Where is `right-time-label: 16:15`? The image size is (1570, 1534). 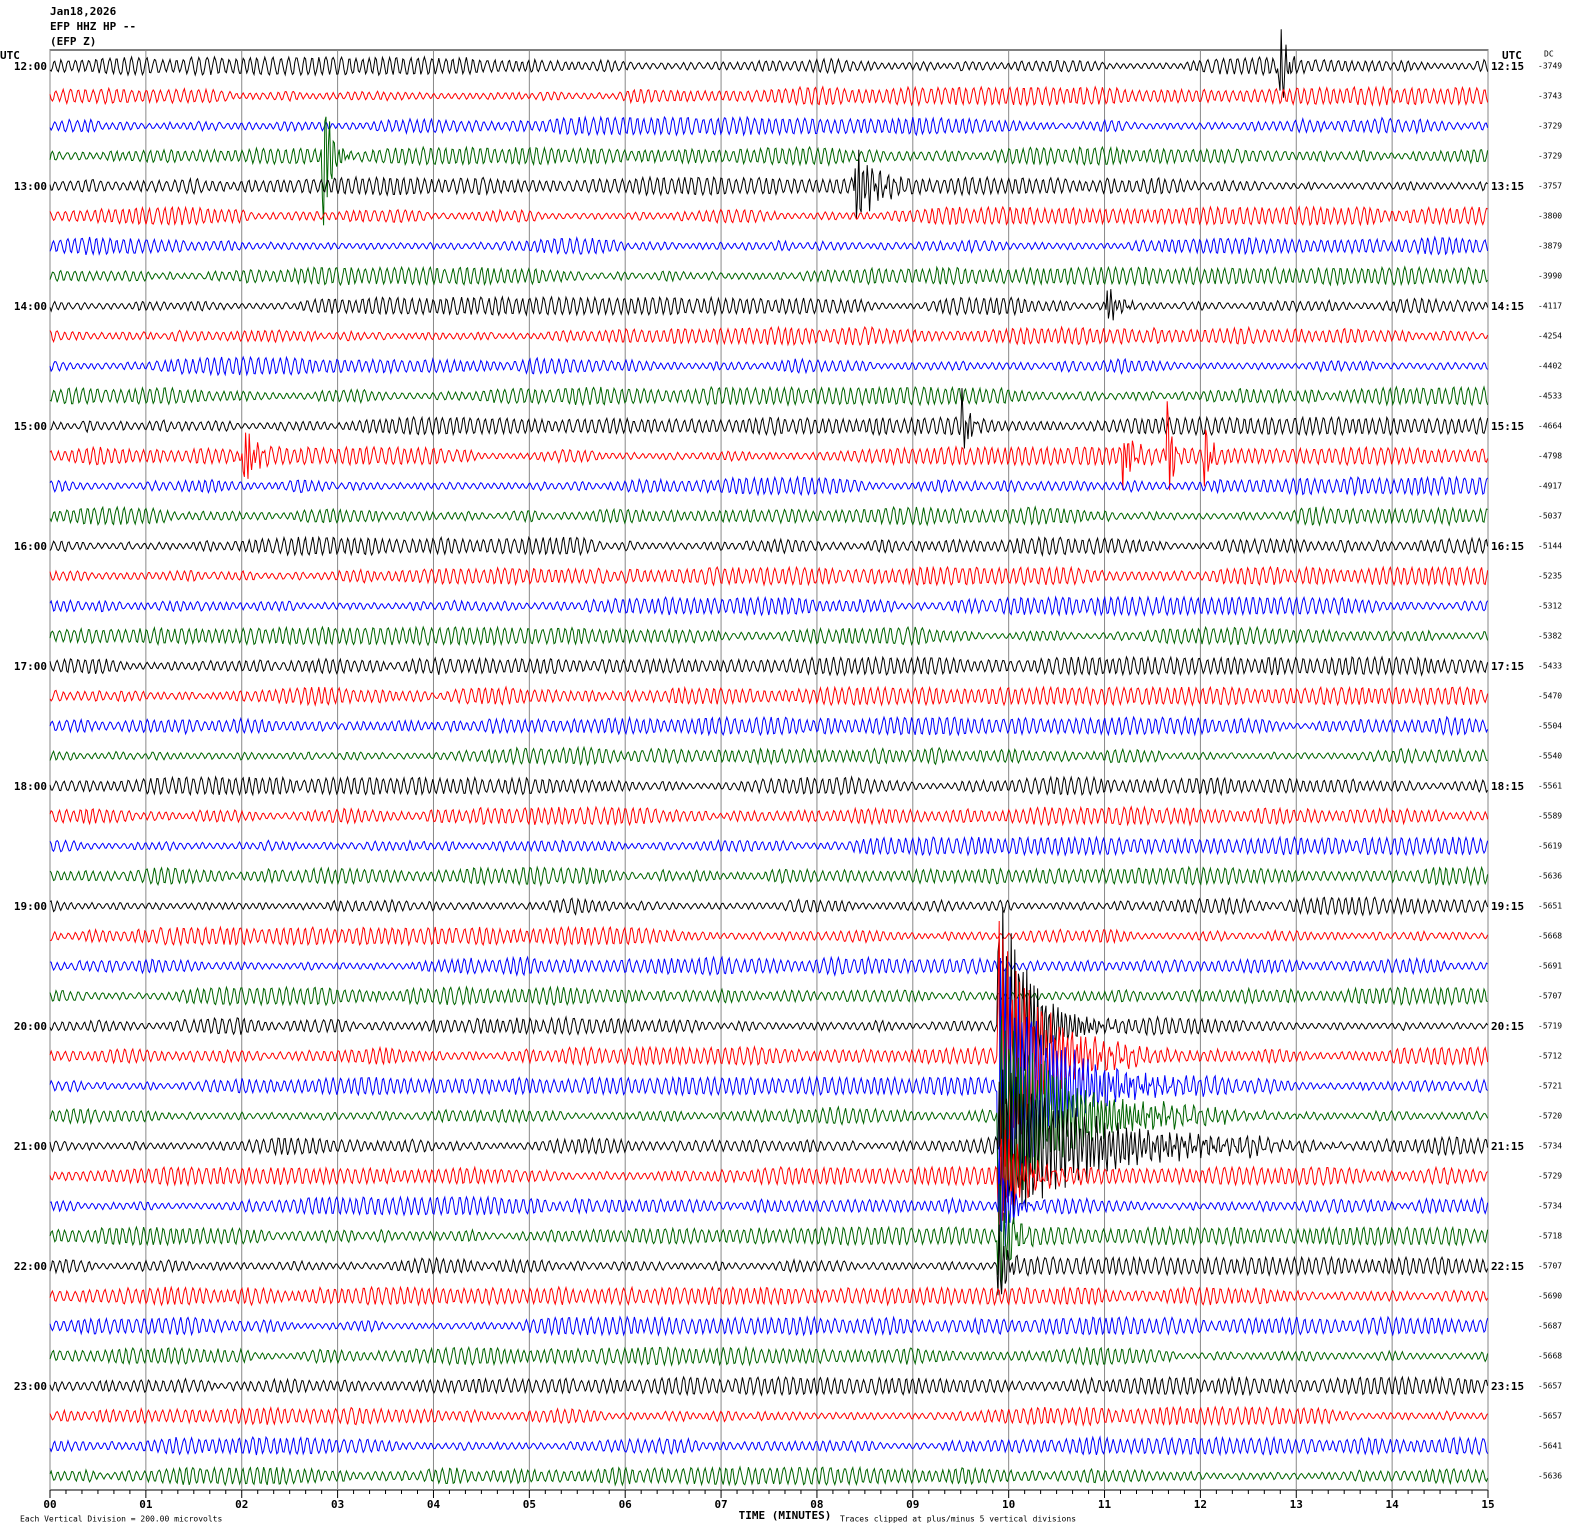 right-time-label: 16:15 is located at coordinates (1507, 546).